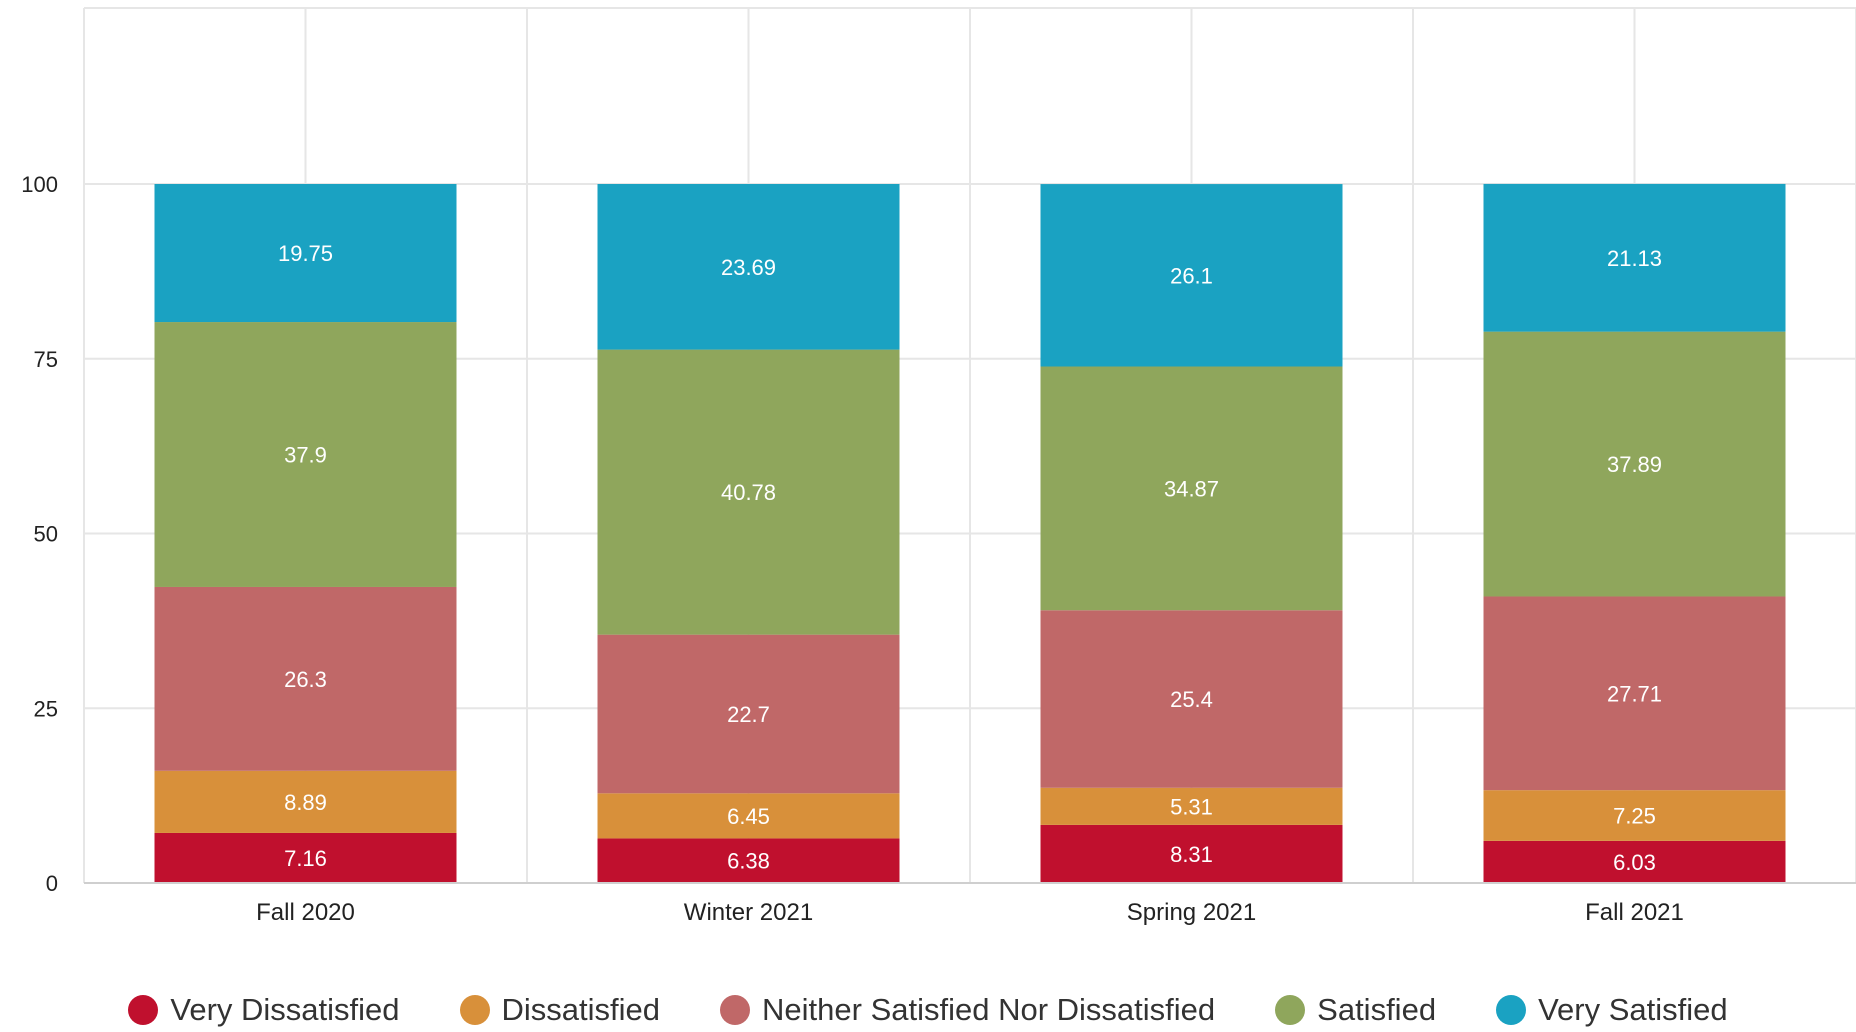 The image size is (1856, 1032). What do you see at coordinates (748, 912) in the screenshot?
I see `x-tick-label: Winter 2021` at bounding box center [748, 912].